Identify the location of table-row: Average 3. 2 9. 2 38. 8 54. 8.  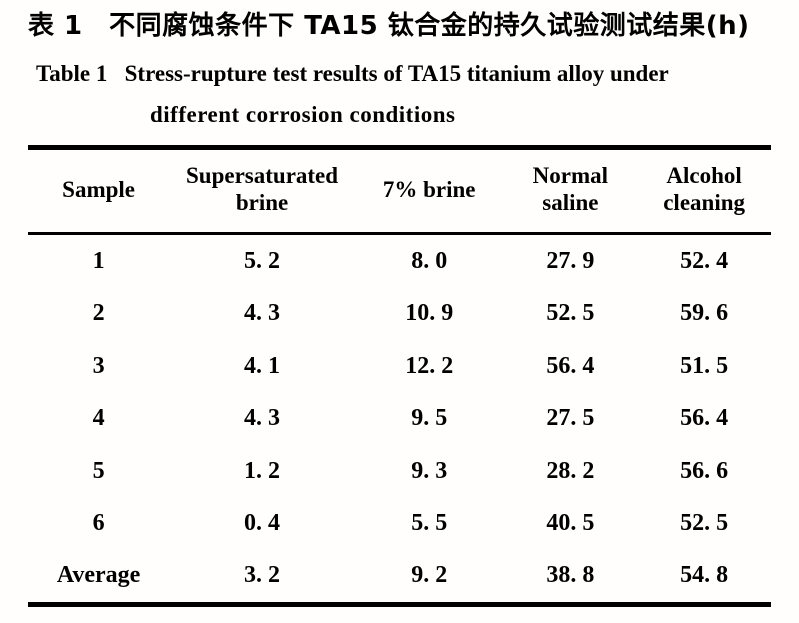
(399, 576).